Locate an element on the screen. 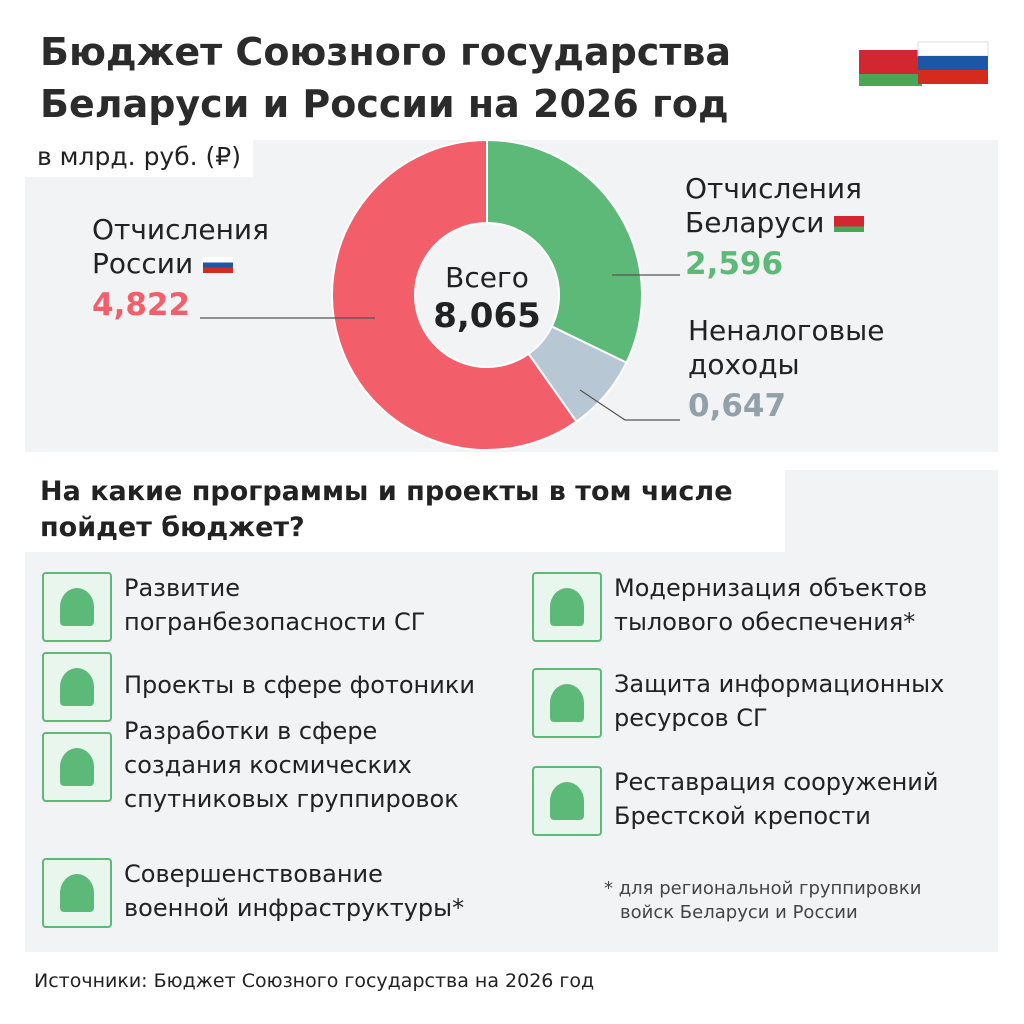  total: 8,065 is located at coordinates (487, 316).